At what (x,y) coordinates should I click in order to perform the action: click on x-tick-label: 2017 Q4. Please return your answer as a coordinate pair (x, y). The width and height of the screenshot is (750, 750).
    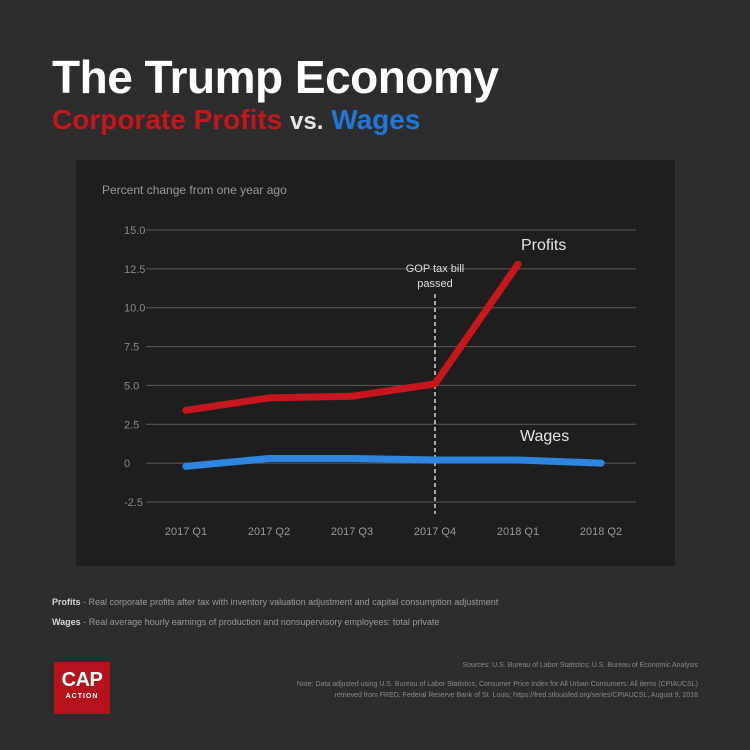
    Looking at the image, I should click on (435, 532).